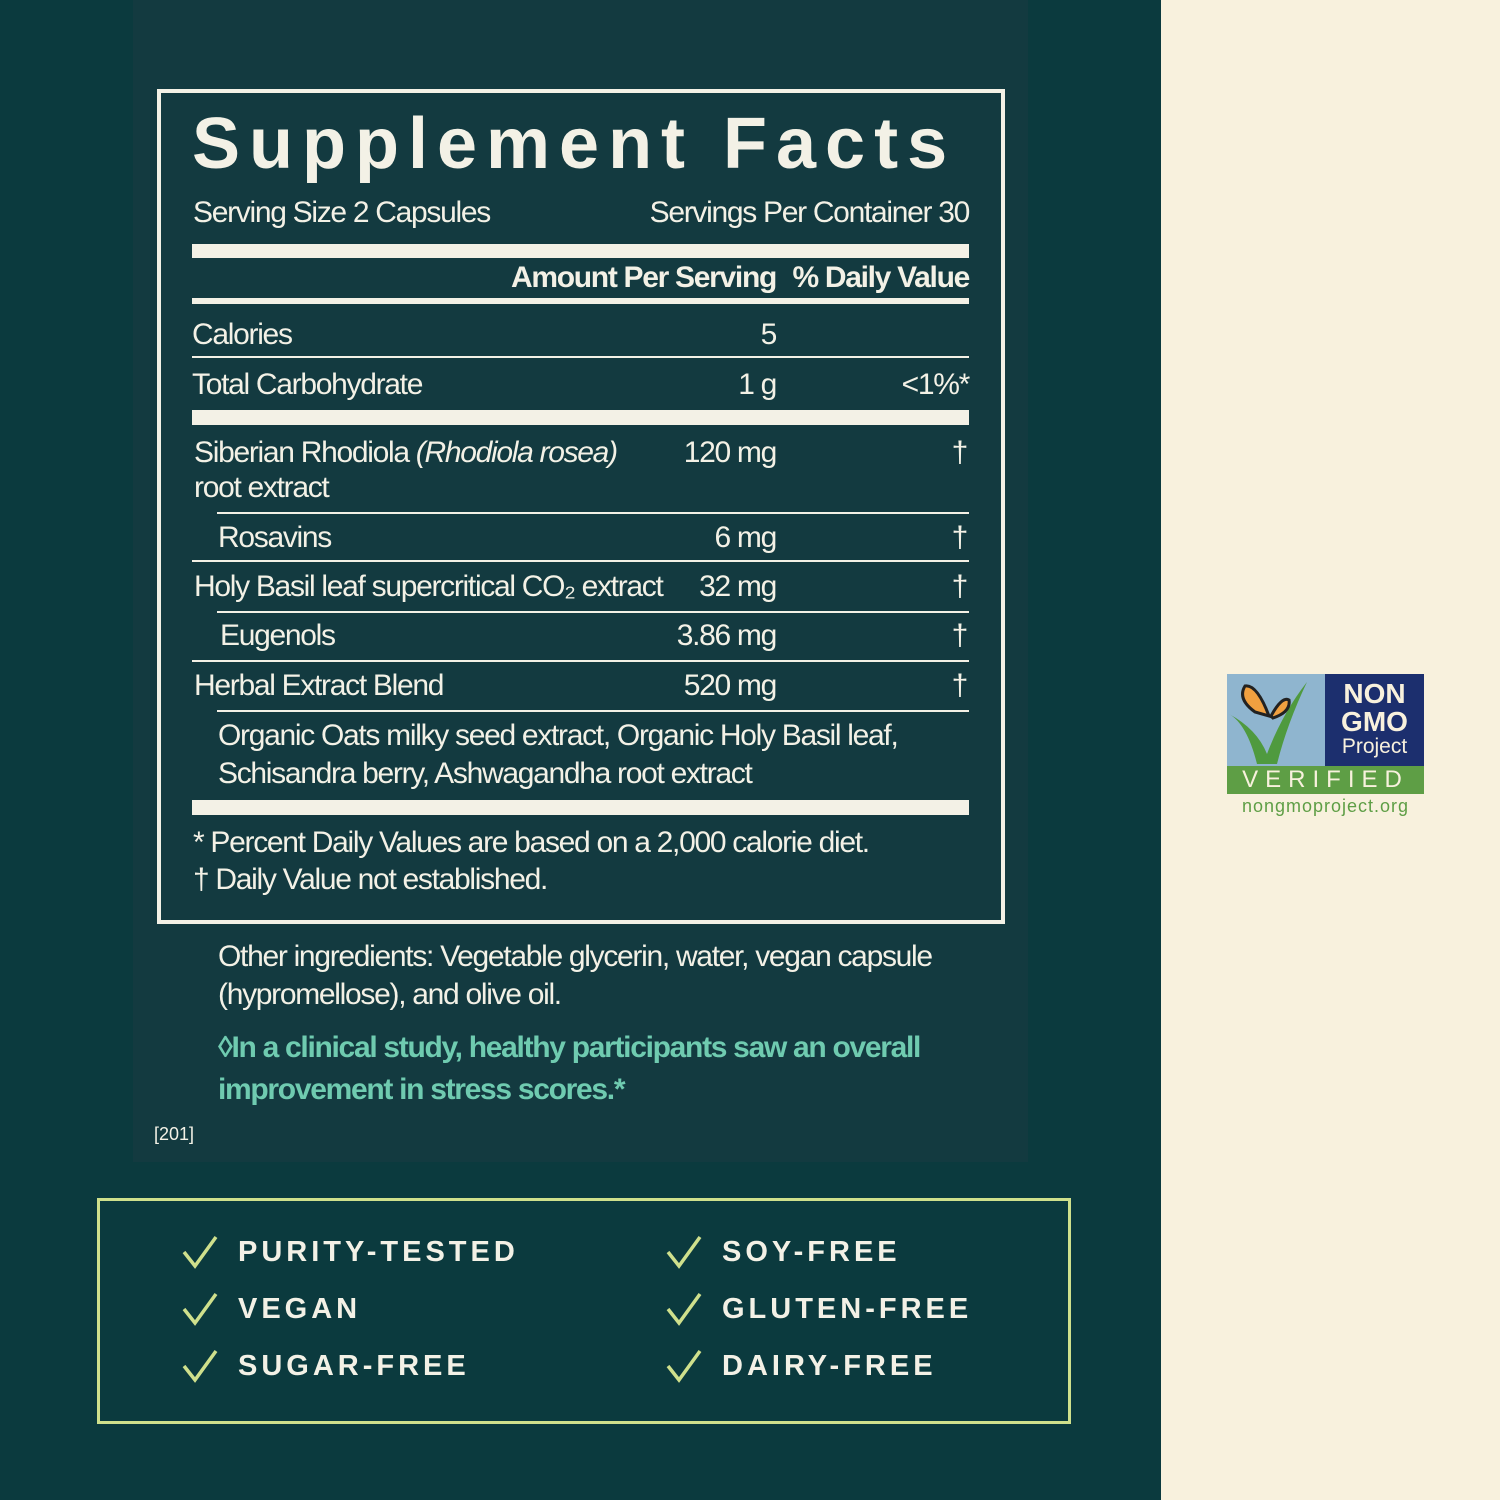 Image resolution: width=1500 pixels, height=1500 pixels. Describe the element at coordinates (1374, 721) in the screenshot. I see `logo-gmo: GMO` at that location.